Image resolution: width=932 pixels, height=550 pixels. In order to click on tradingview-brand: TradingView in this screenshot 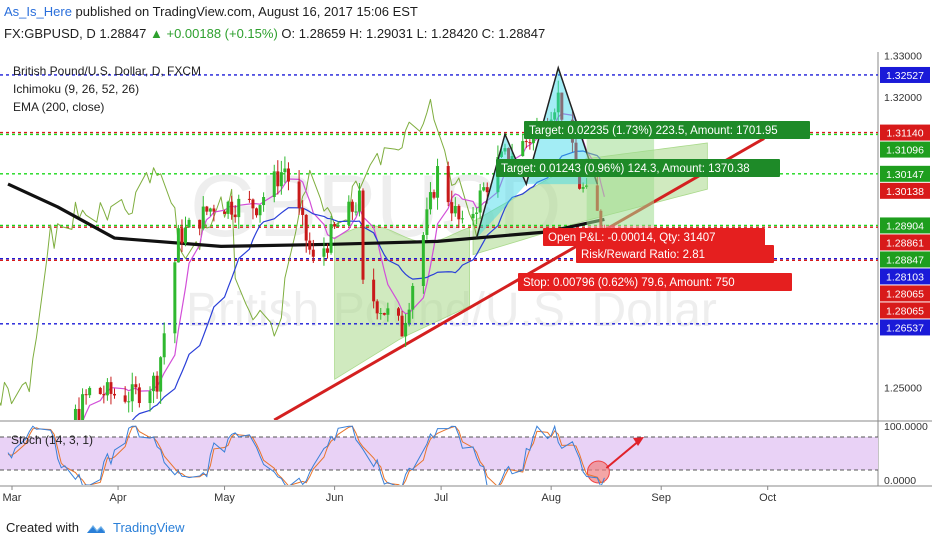, I will do `click(148, 527)`.